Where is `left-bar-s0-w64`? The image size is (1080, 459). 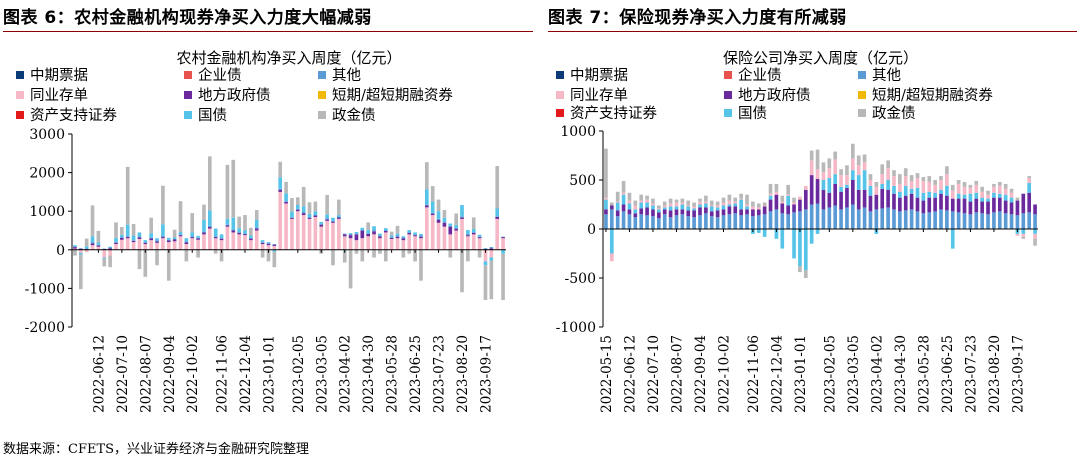 left-bar-s0-w64 is located at coordinates (450, 242).